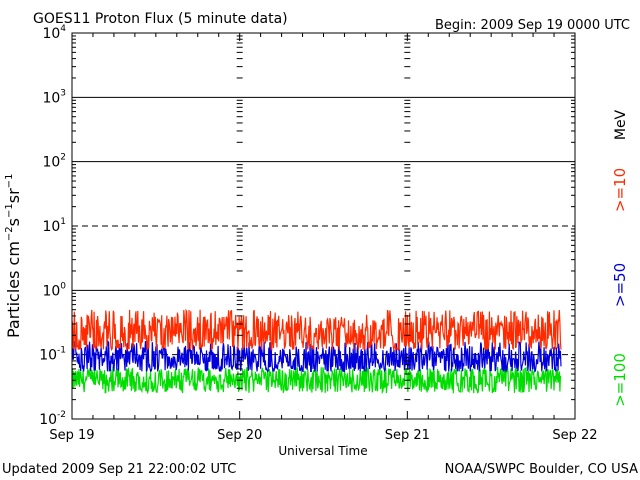 This screenshot has height=480, width=640. Describe the element at coordinates (620, 257) in the screenshot. I see `legend: MeV >=10 >=50 >=100` at that location.